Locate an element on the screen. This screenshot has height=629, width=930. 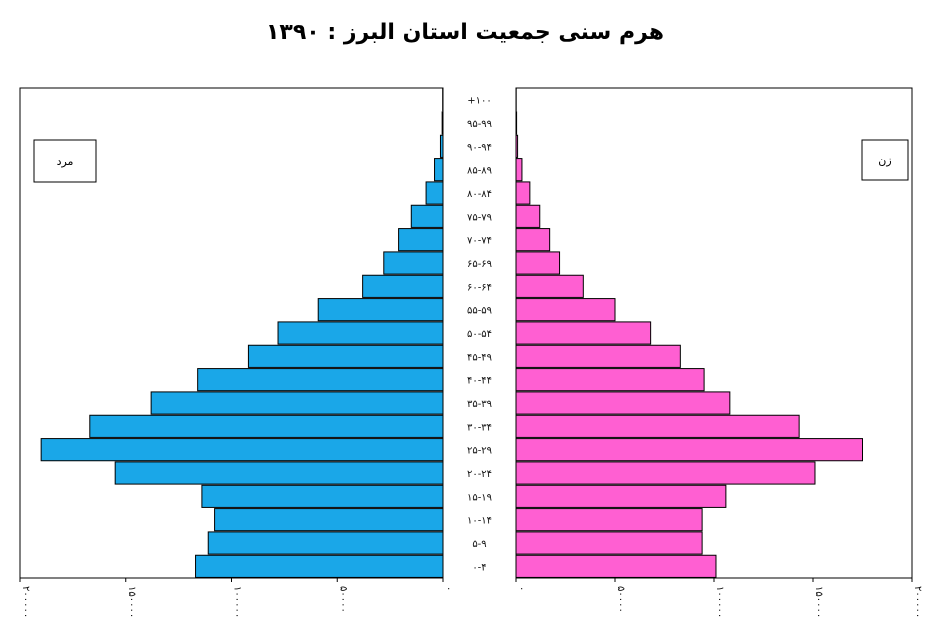
legend-label-men: مرد is located at coordinates (65, 161).